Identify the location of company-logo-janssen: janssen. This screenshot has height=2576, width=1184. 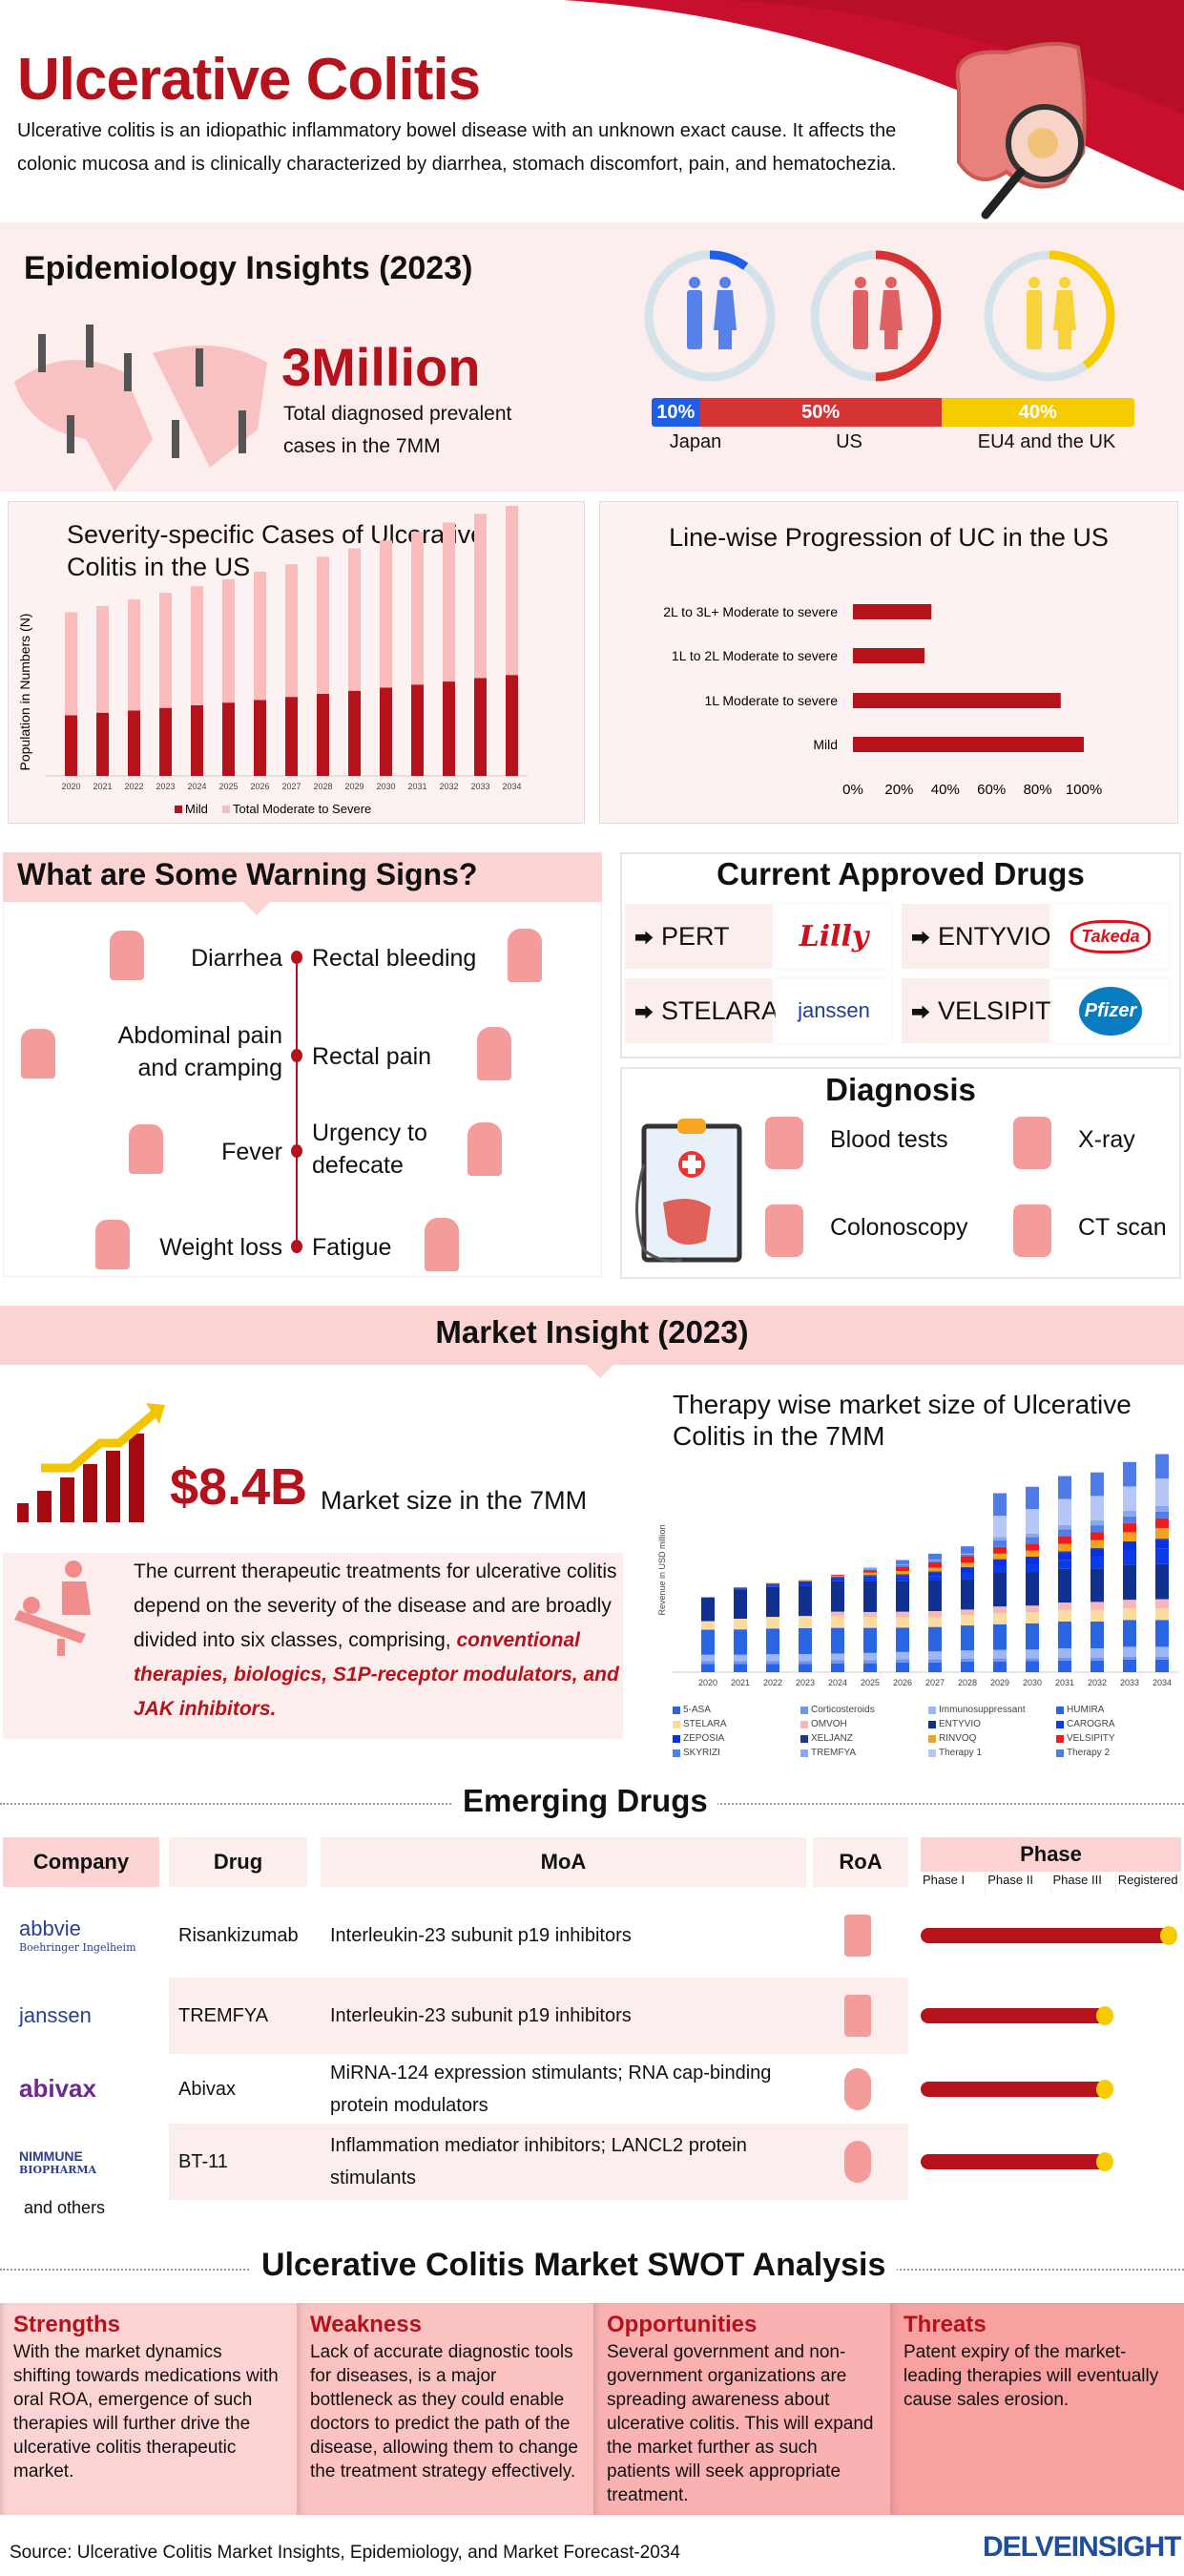
(834, 1010).